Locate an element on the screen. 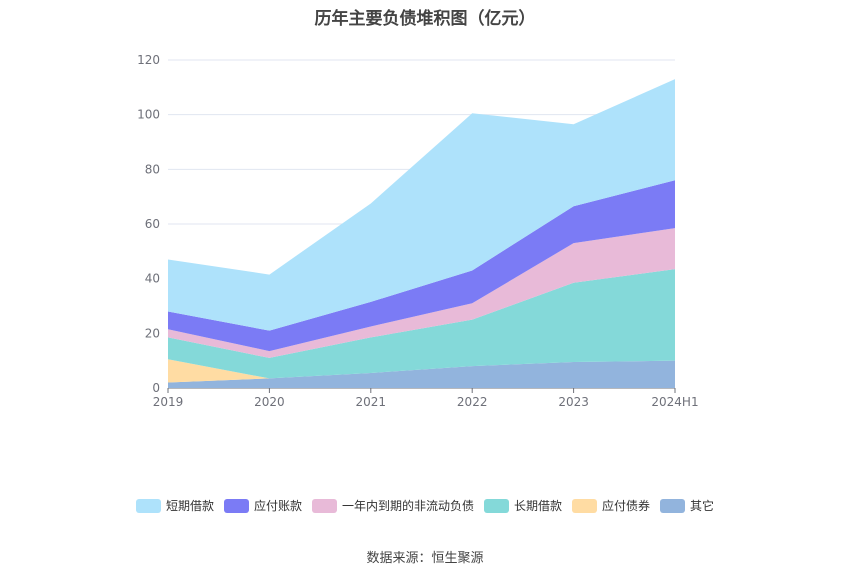  legend-label: 短期借款 is located at coordinates (189, 506).